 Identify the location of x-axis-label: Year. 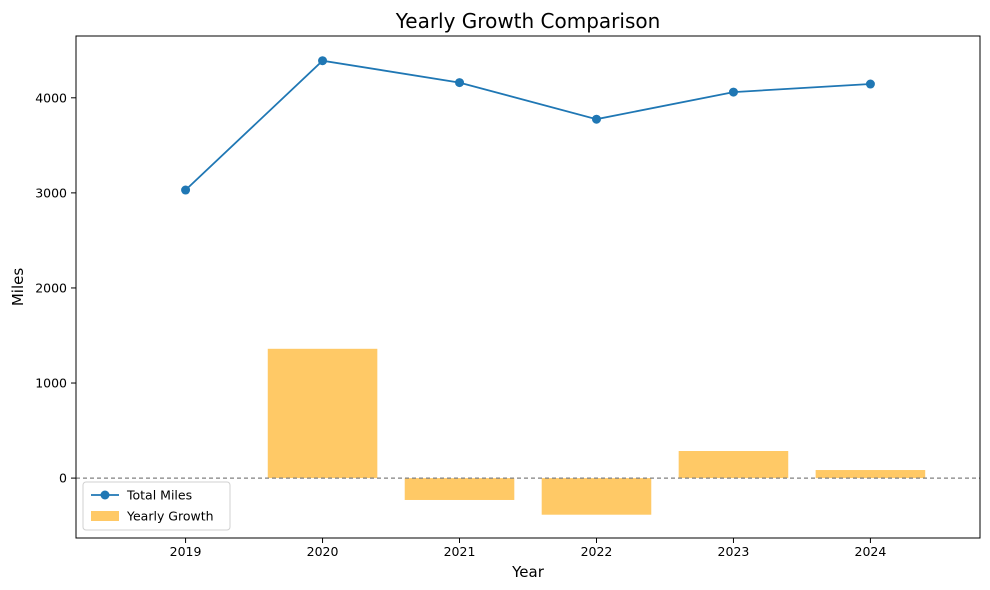
(528, 572).